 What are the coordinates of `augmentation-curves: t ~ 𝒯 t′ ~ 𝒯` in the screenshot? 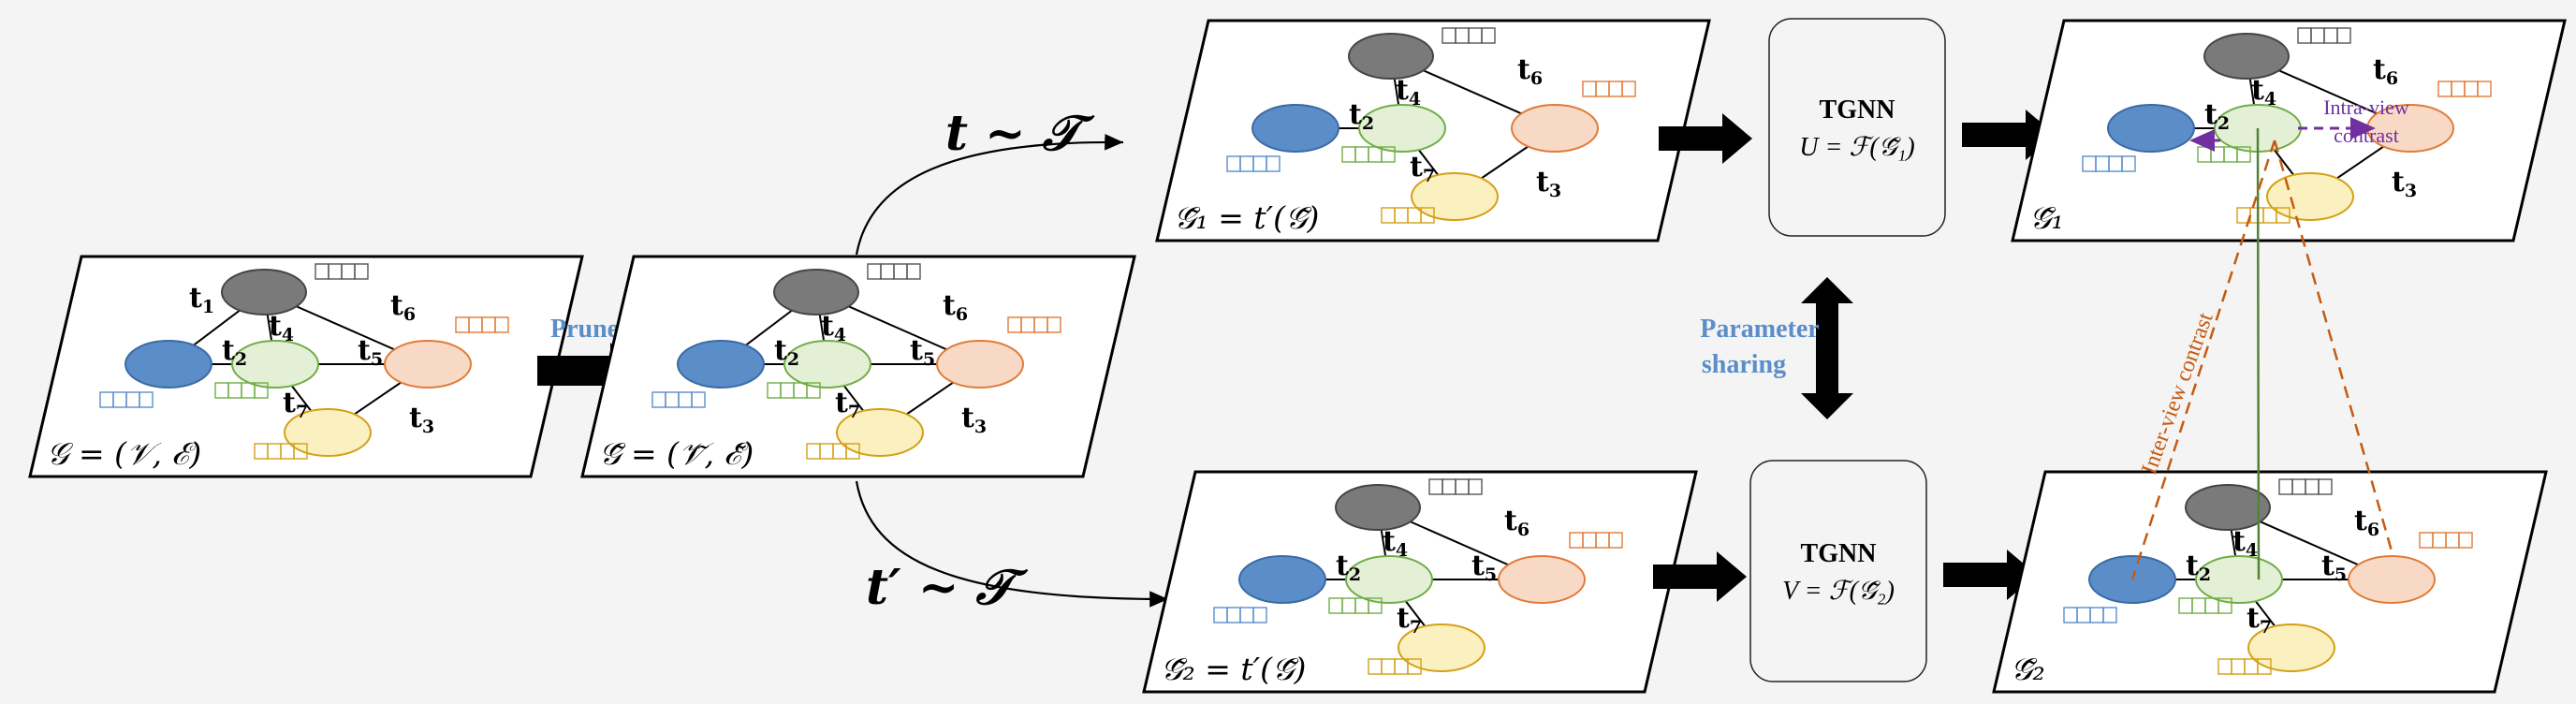 It's located at (1012, 360).